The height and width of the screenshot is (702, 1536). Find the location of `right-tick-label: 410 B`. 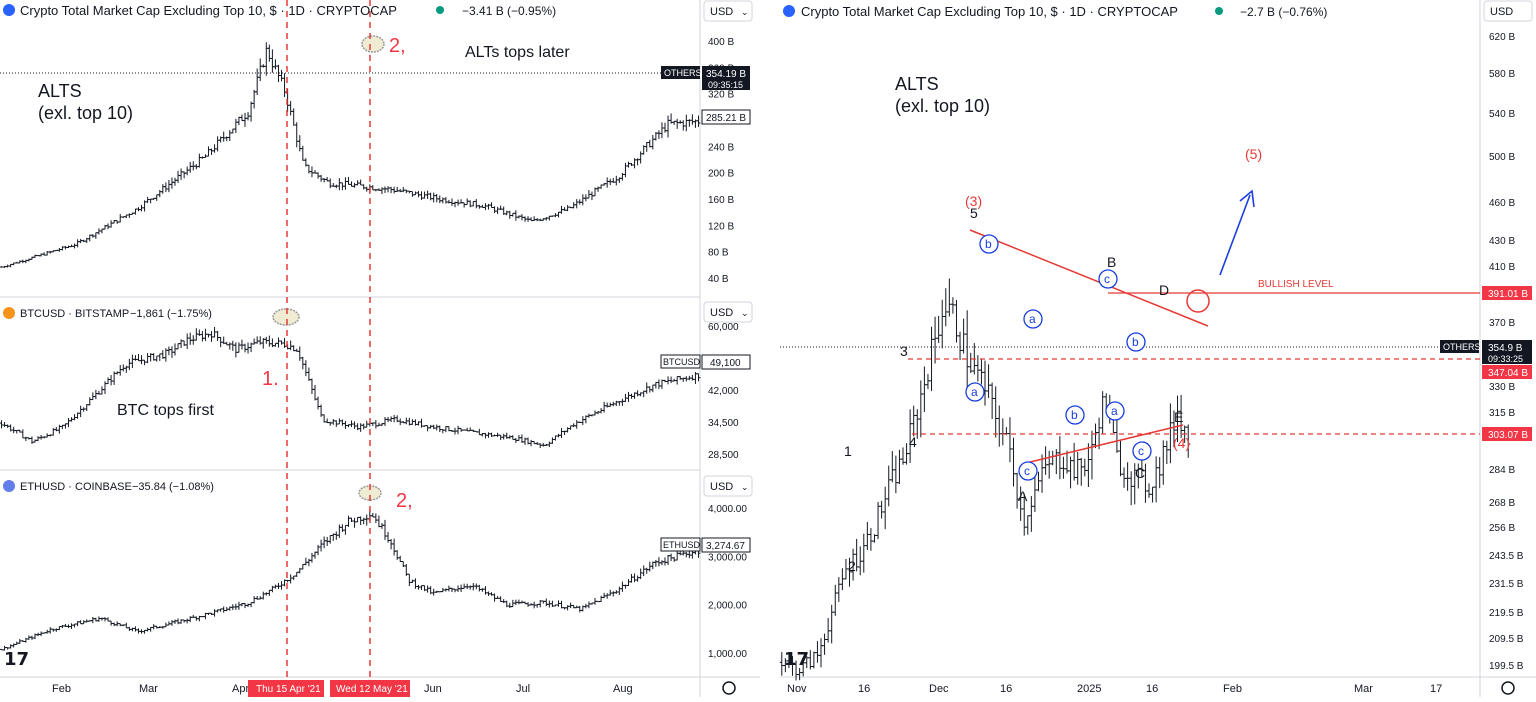

right-tick-label: 410 B is located at coordinates (1502, 267).